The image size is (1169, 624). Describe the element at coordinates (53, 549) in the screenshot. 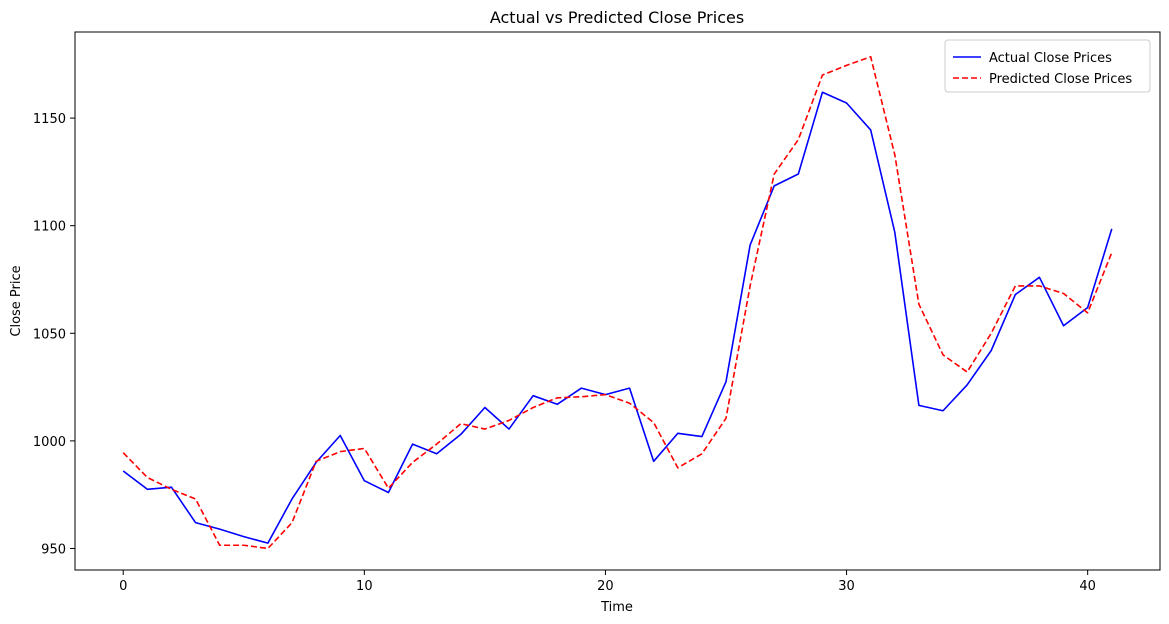

I see `y-tick-label: 950` at that location.